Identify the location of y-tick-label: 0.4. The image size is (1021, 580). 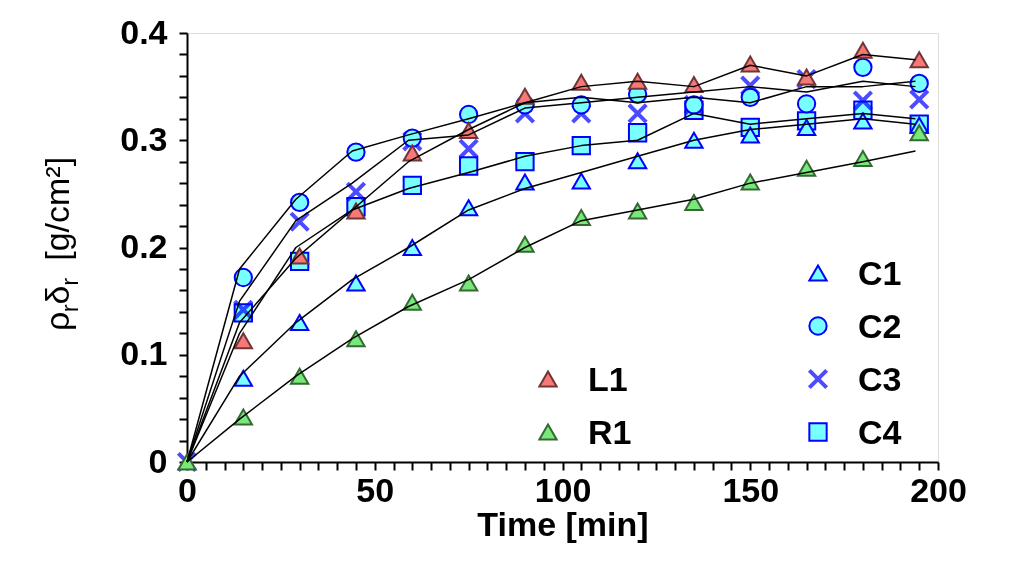
(144, 31).